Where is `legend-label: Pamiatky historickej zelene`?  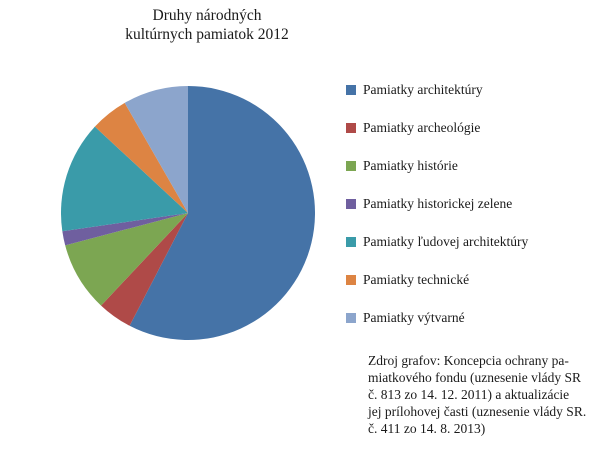 legend-label: Pamiatky historickej zelene is located at coordinates (438, 203).